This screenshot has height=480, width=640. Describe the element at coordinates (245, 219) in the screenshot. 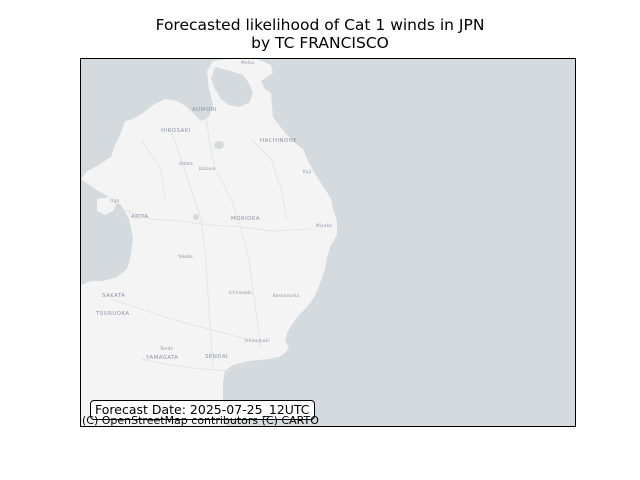

I see `label-morioka: MORIOKA` at that location.